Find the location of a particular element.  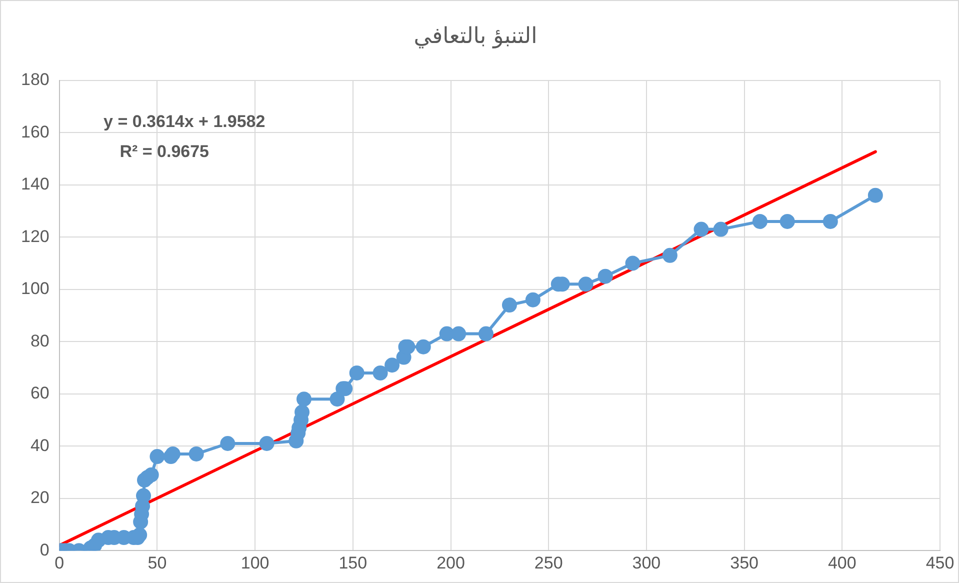

x-tick-label: 0 is located at coordinates (59, 562).